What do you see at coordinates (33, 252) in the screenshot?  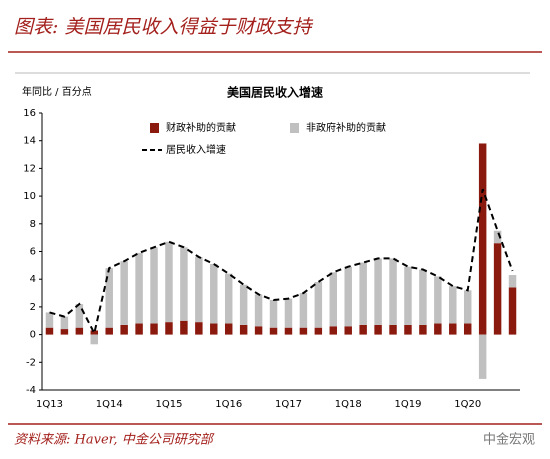 I see `y-tick-label: 6` at bounding box center [33, 252].